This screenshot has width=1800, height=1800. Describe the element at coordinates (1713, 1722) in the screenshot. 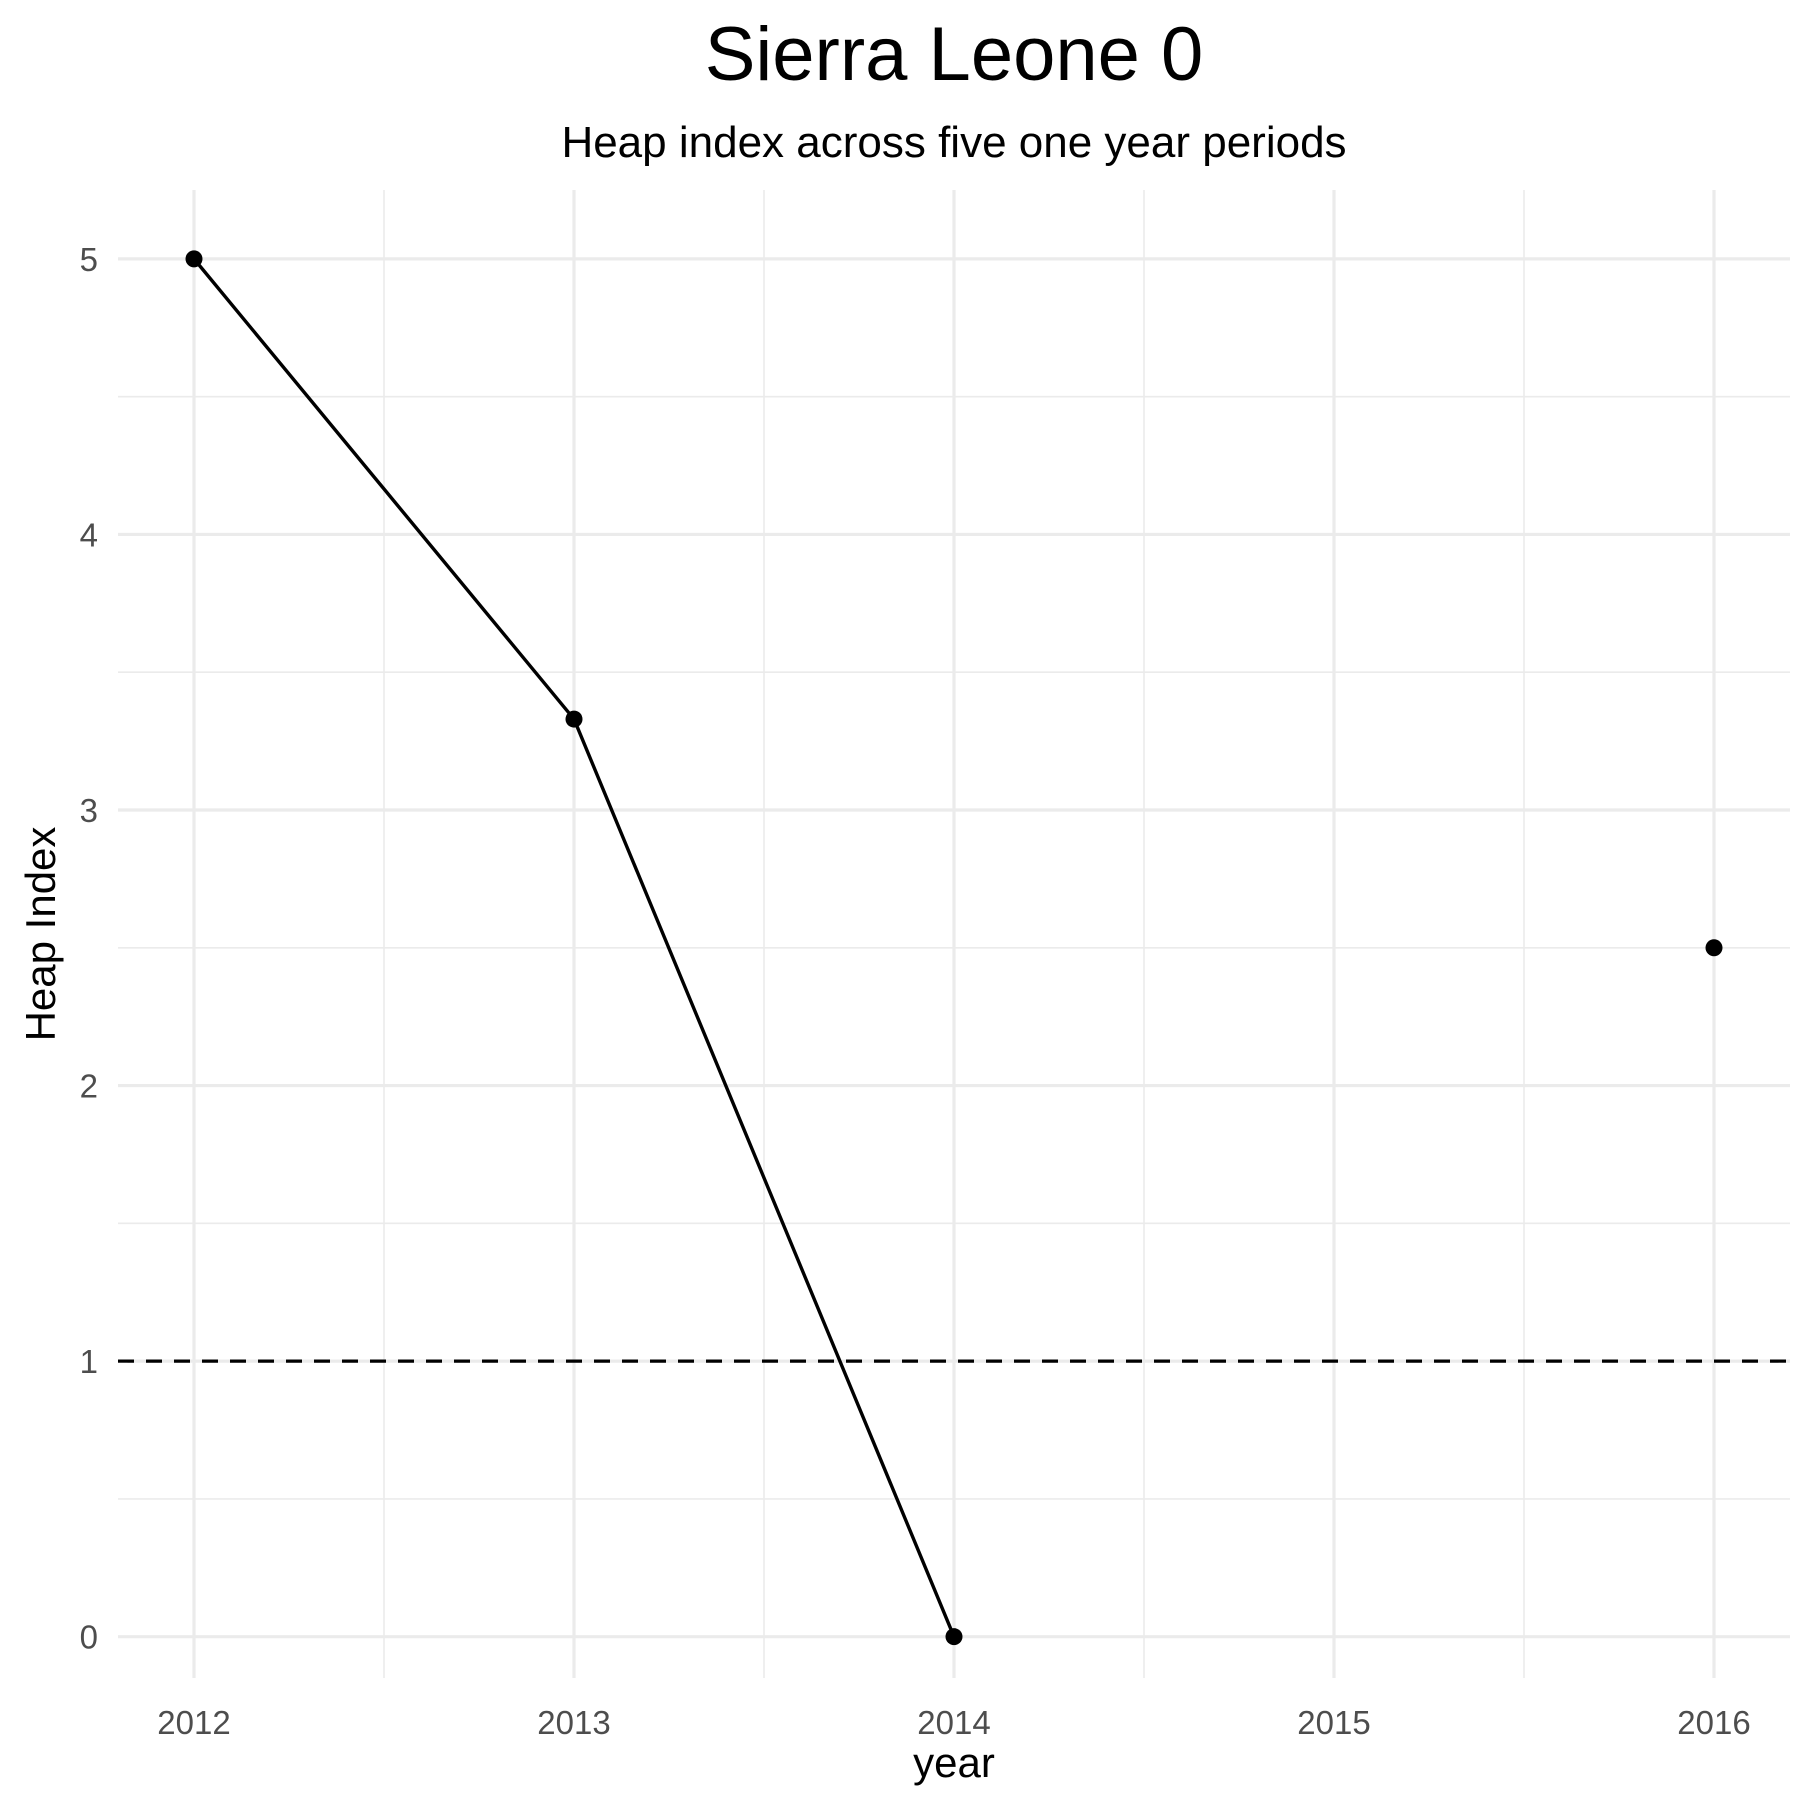

I see `x-tick-label: 2016` at that location.